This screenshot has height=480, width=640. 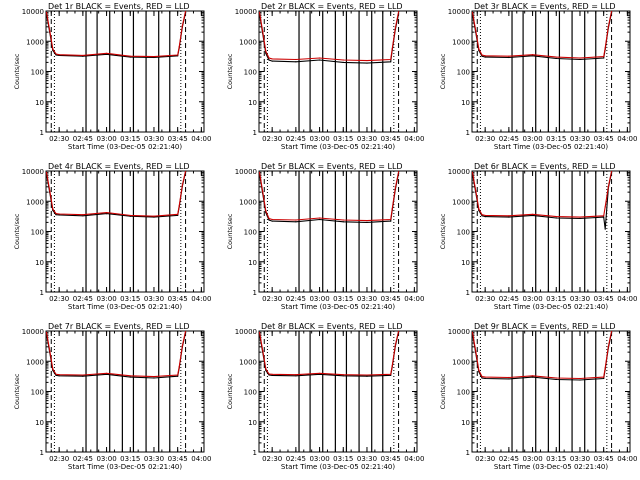 What do you see at coordinates (33, 172) in the screenshot?
I see `y-tick-label: 10000` at bounding box center [33, 172].